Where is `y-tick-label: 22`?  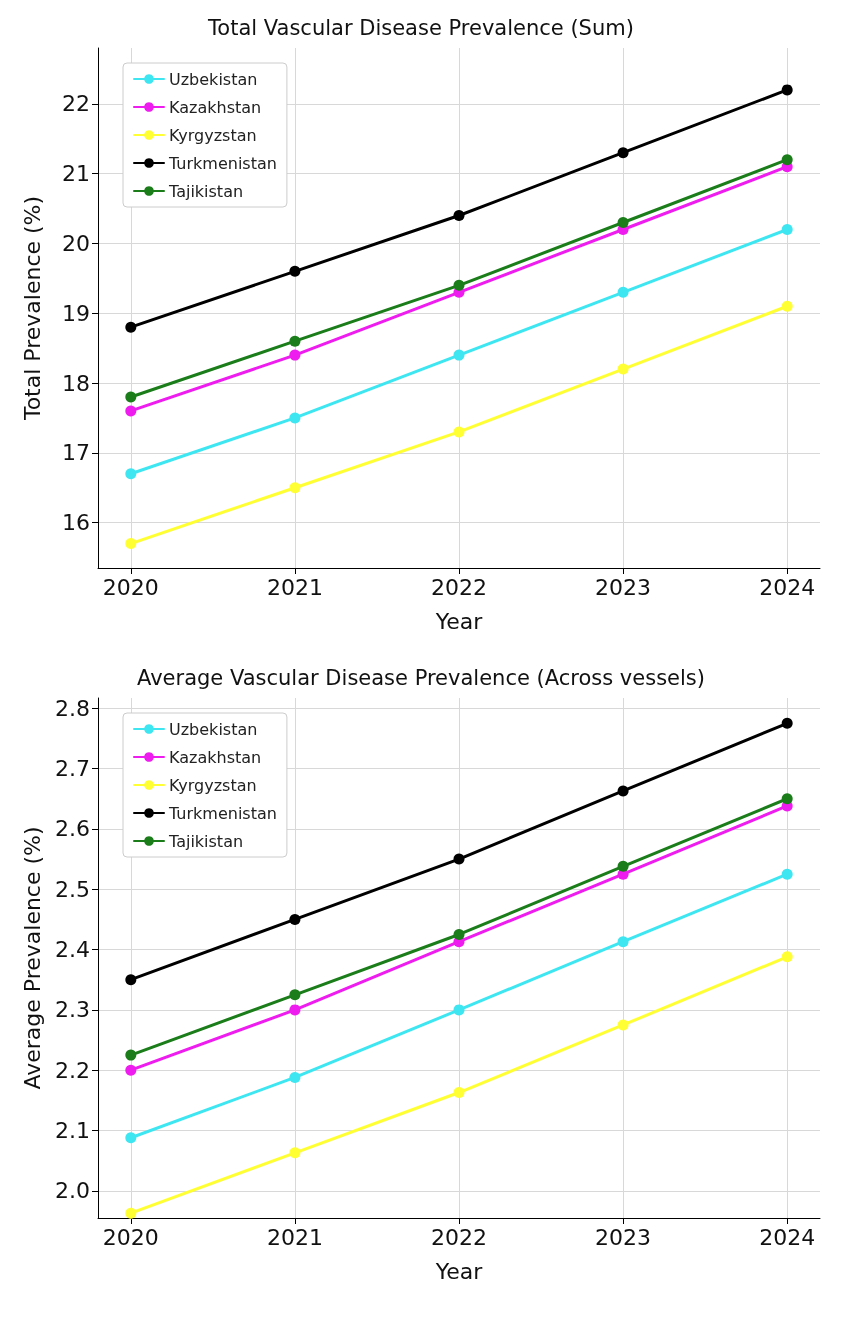 y-tick-label: 22 is located at coordinates (76, 104).